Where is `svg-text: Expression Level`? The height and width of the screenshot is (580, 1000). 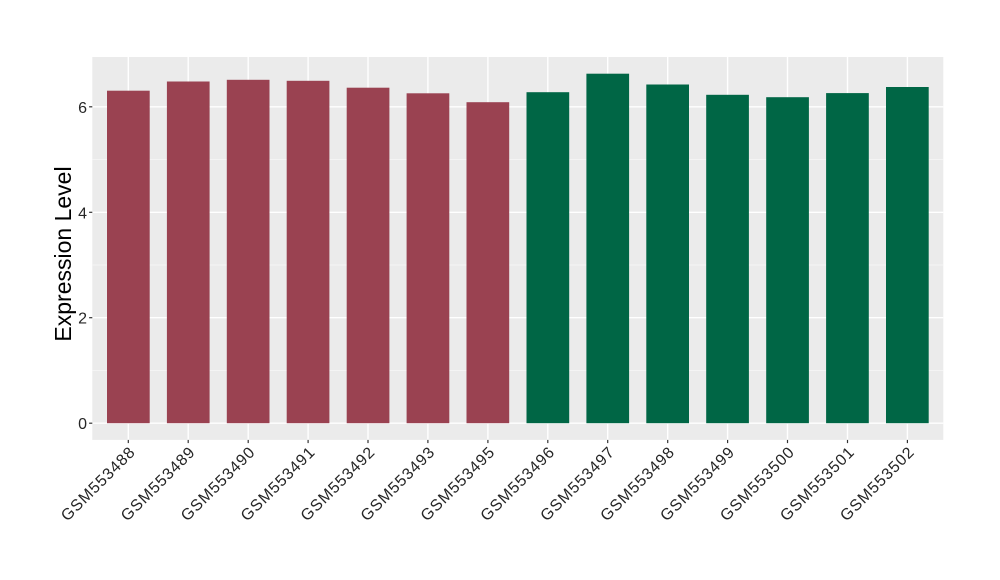 svg-text: Expression Level is located at coordinates (63, 253).